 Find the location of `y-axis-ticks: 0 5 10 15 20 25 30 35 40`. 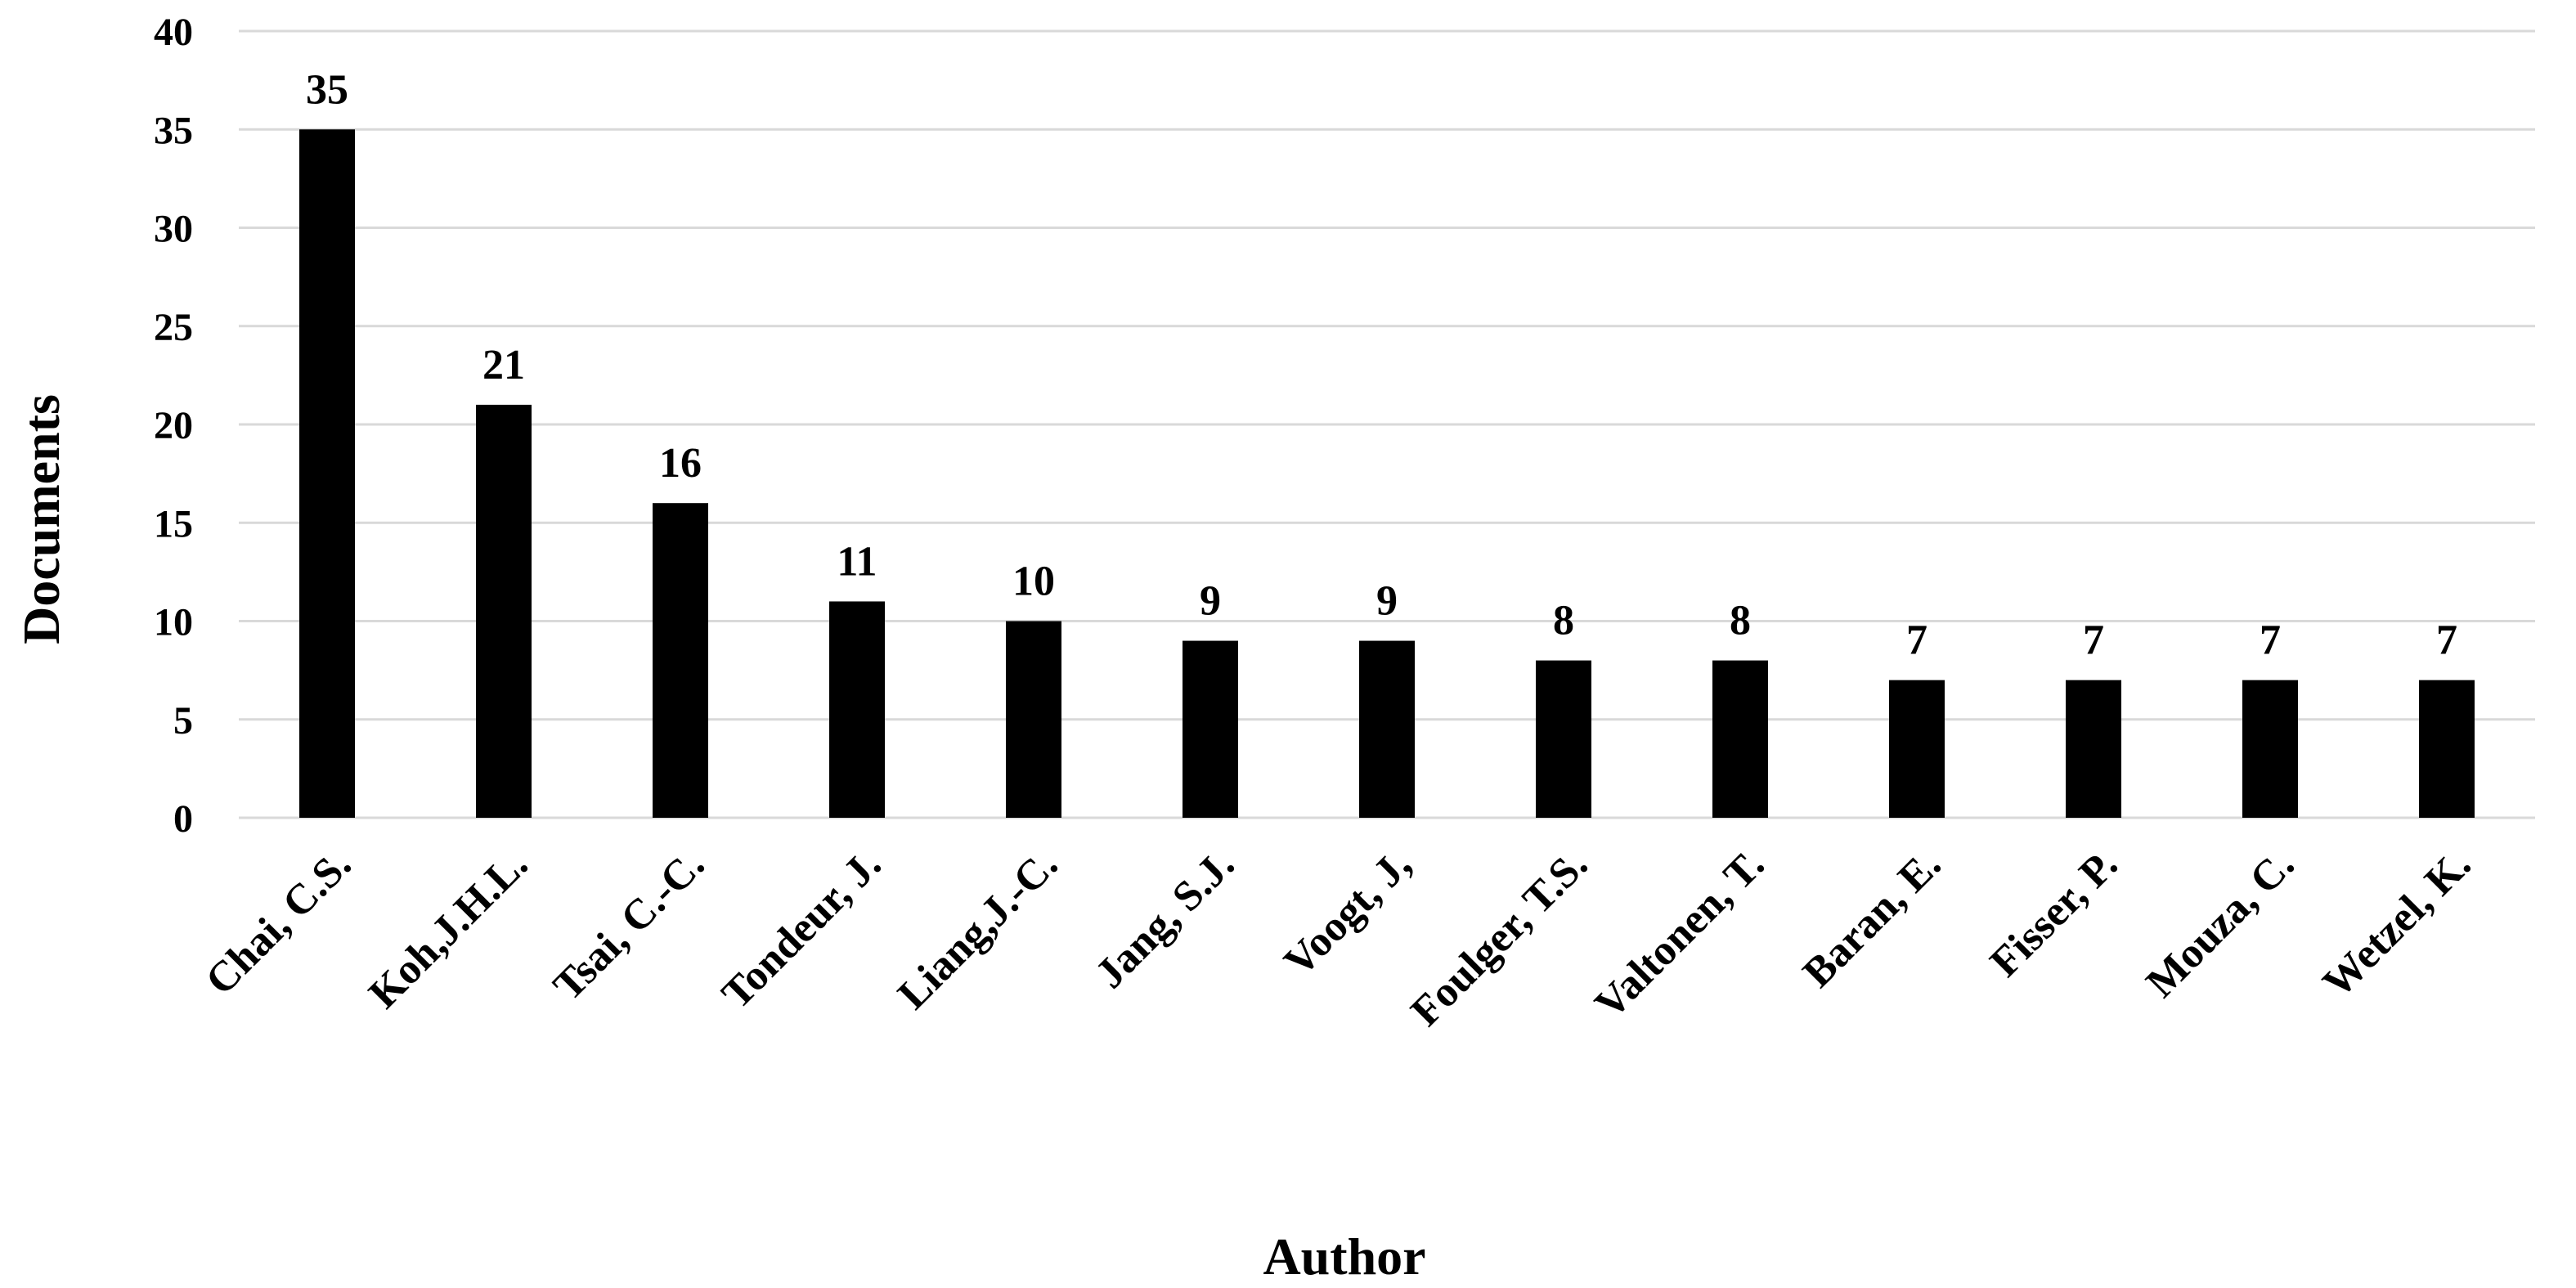

y-axis-ticks: 0 5 10 15 20 25 30 35 40 is located at coordinates (174, 426).